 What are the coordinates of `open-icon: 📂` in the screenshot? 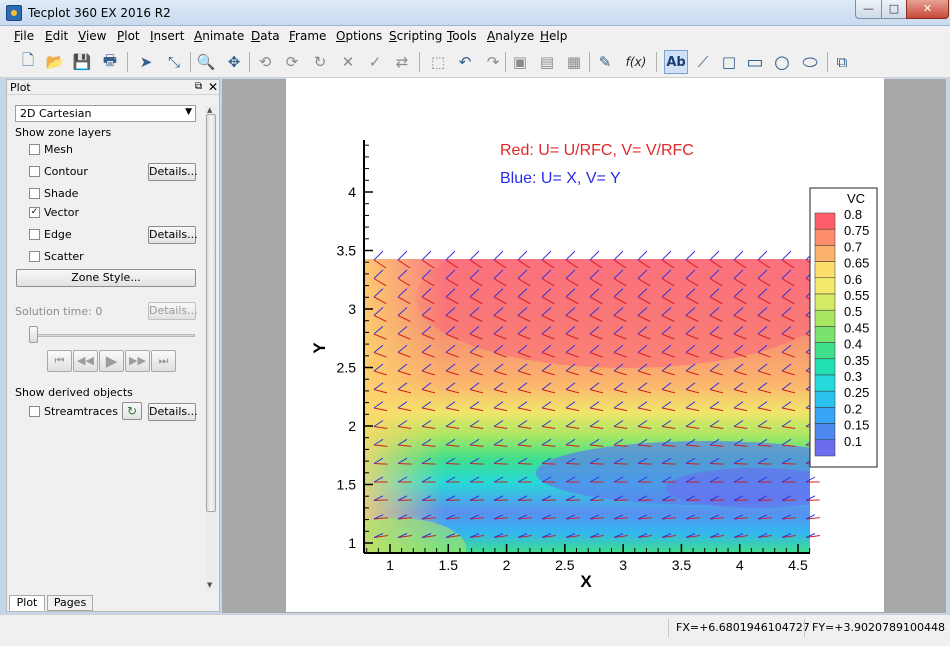 It's located at (55, 62).